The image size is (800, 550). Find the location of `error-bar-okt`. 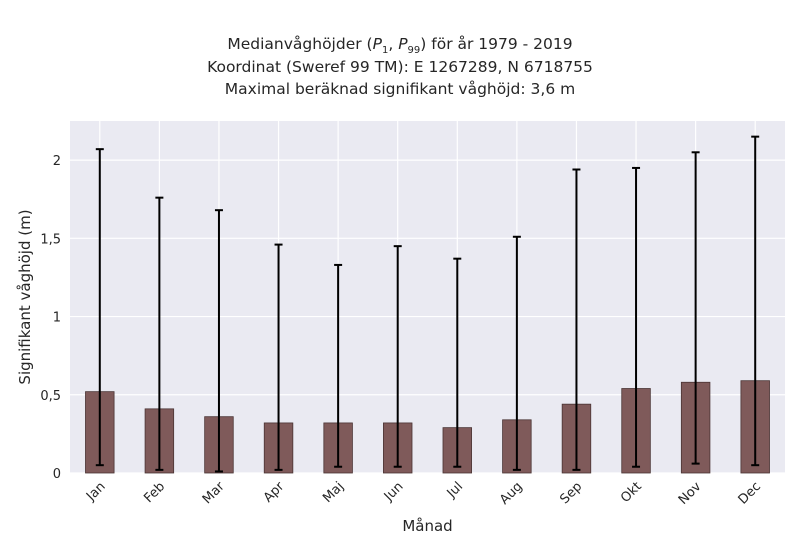

error-bar-okt is located at coordinates (636, 317).